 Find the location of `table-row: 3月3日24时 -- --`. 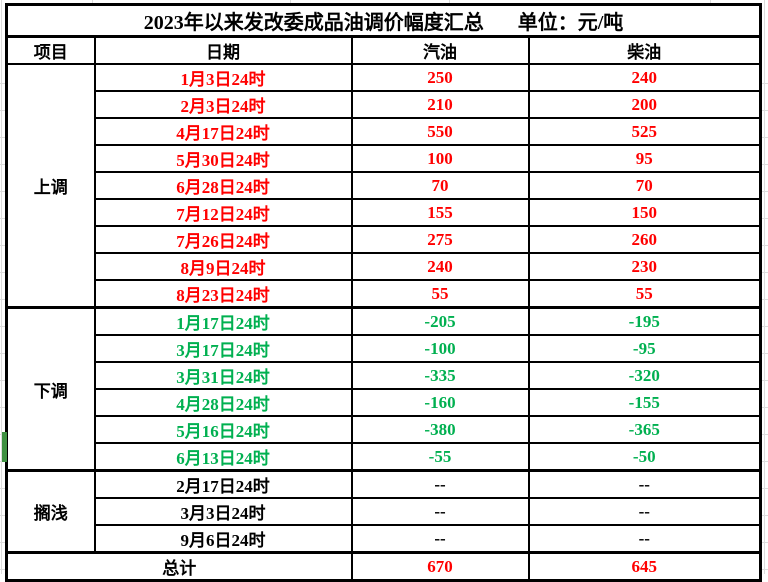

table-row: 3月3日24时 -- -- is located at coordinates (384, 511).